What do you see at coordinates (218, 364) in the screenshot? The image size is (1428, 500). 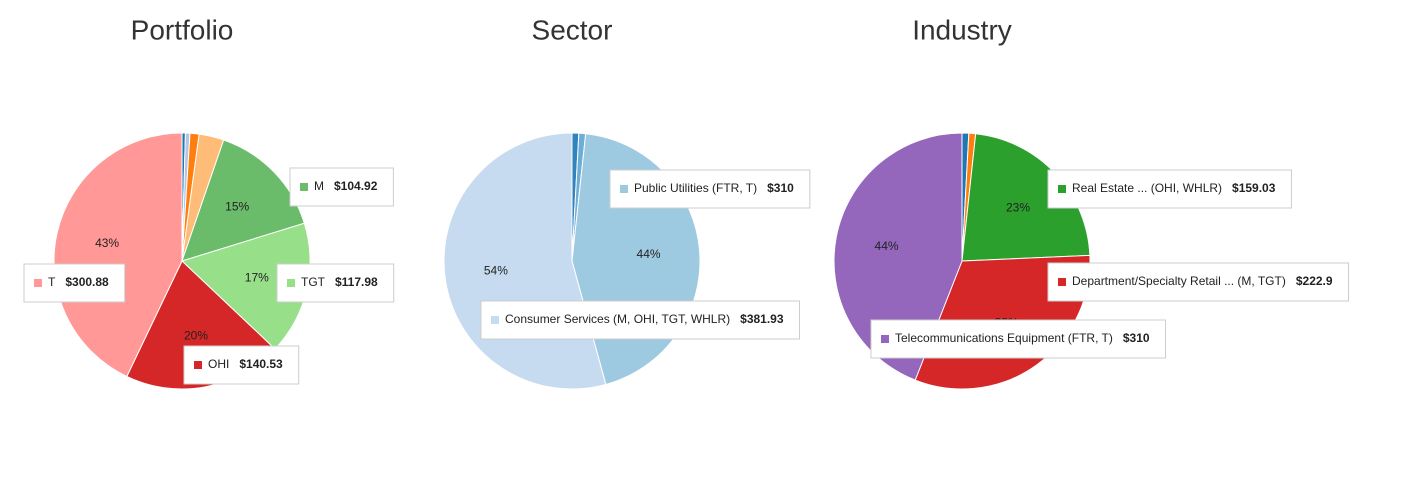 I see `callout-name: OHI` at bounding box center [218, 364].